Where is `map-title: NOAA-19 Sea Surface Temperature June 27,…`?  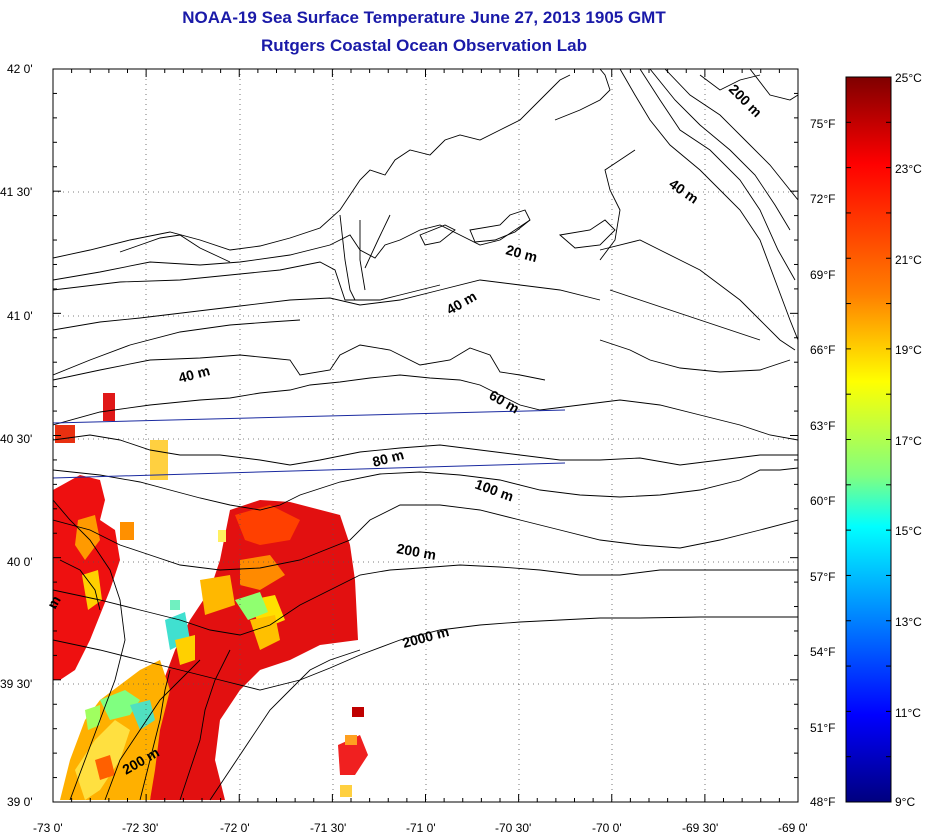
map-title: NOAA-19 Sea Surface Temperature June 27,… is located at coordinates (424, 17).